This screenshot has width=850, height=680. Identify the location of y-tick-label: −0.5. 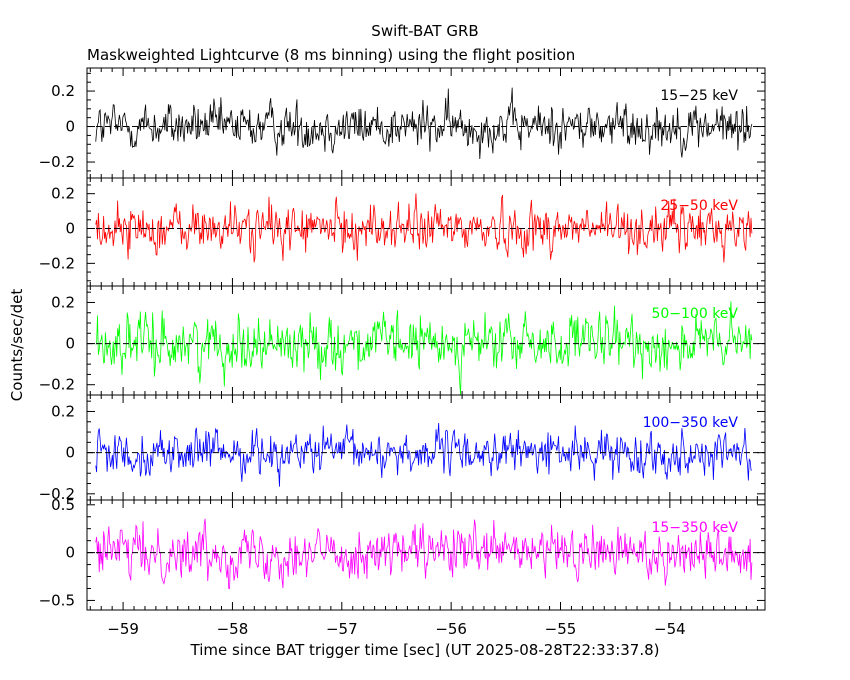
(57, 600).